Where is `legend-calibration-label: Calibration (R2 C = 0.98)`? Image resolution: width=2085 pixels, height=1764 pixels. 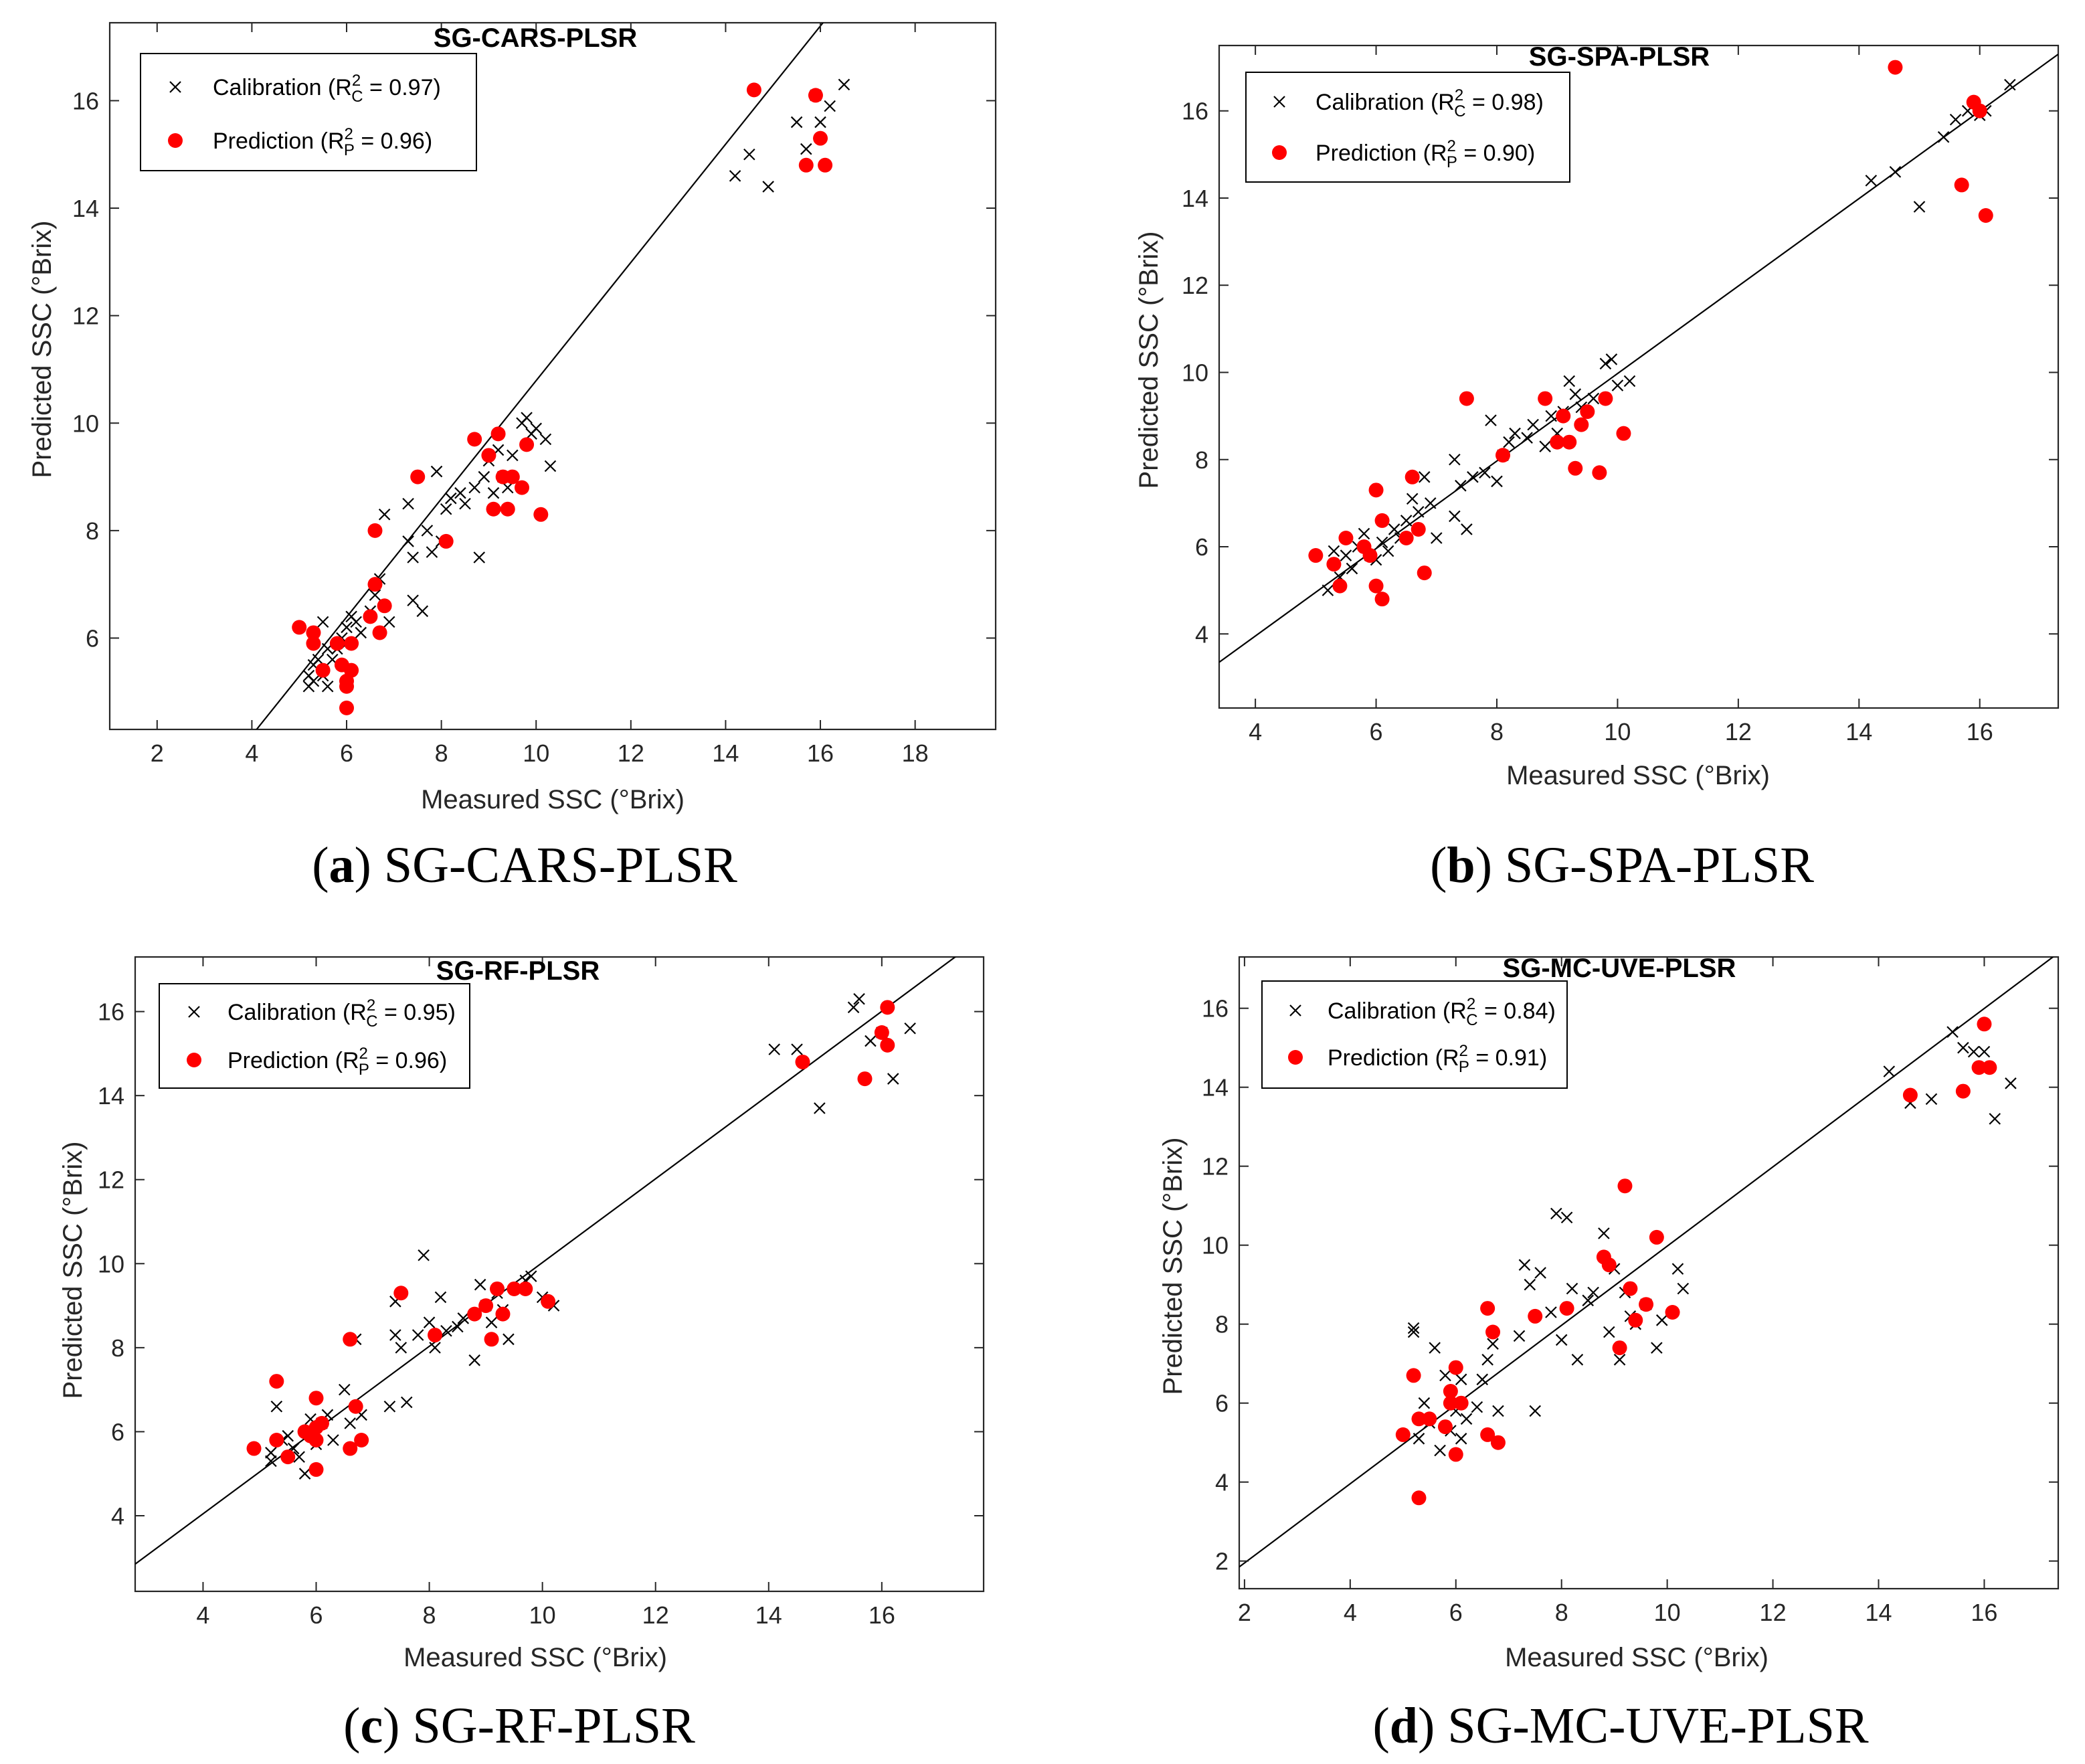
legend-calibration-label: Calibration (R2 C = 0.98) is located at coordinates (1430, 103).